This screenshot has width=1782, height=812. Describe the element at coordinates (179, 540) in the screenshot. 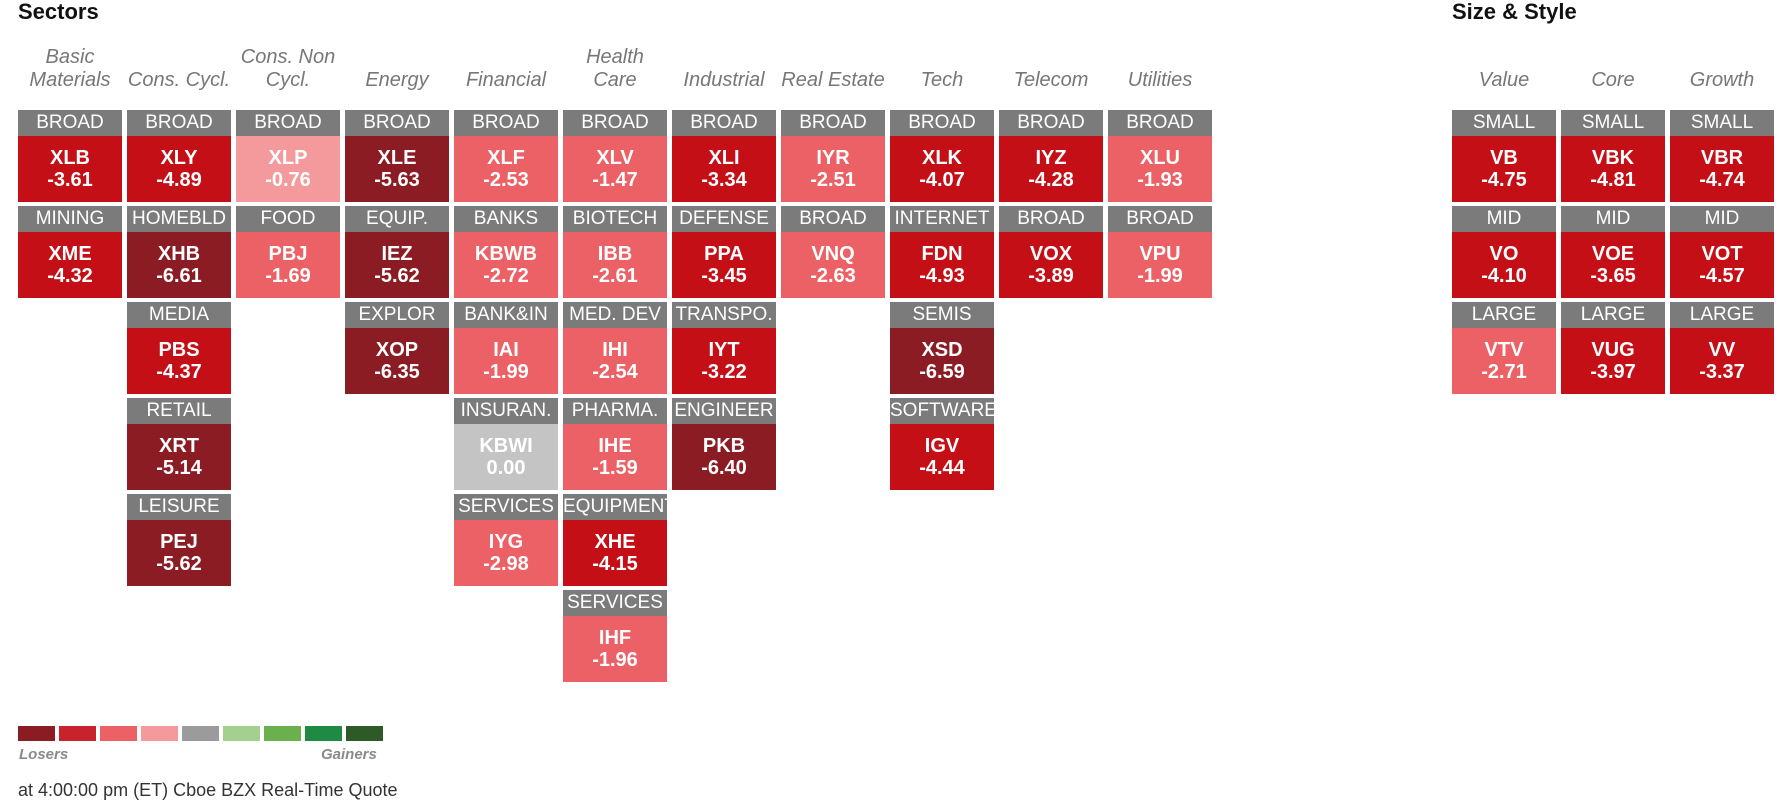

I see `etf-tile: LEISURE PEJ -5.62` at that location.